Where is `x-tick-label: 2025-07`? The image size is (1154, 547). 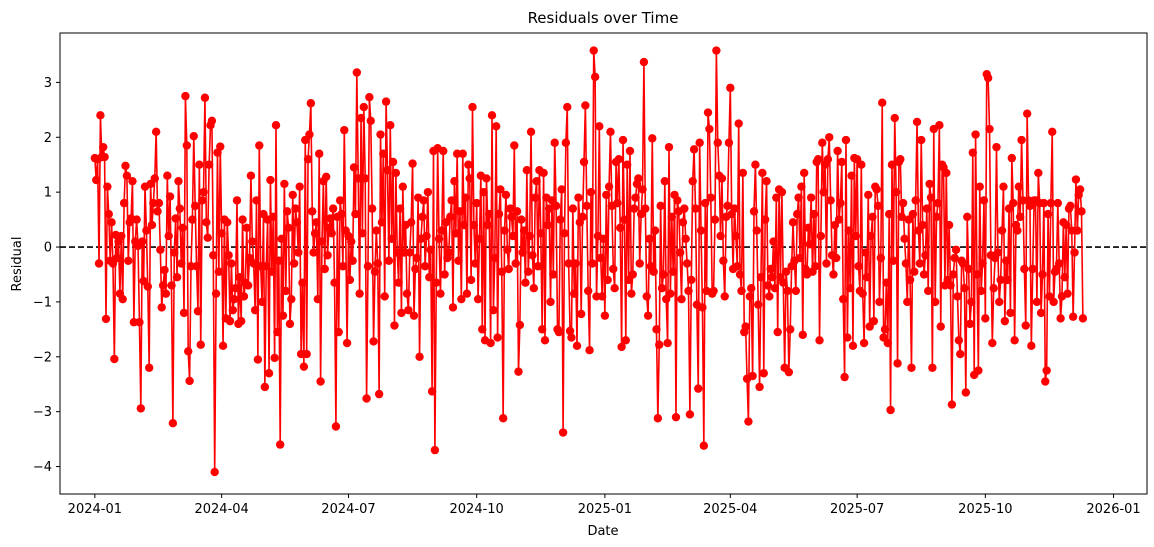
x-tick-label: 2025-07 is located at coordinates (857, 509).